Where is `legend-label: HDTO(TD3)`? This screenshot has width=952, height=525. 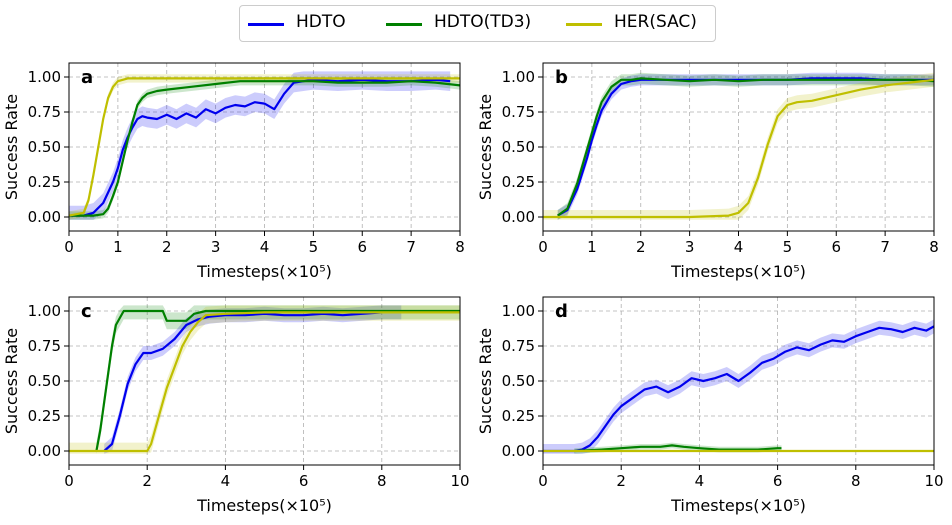
legend-label: HDTO(TD3) is located at coordinates (483, 22).